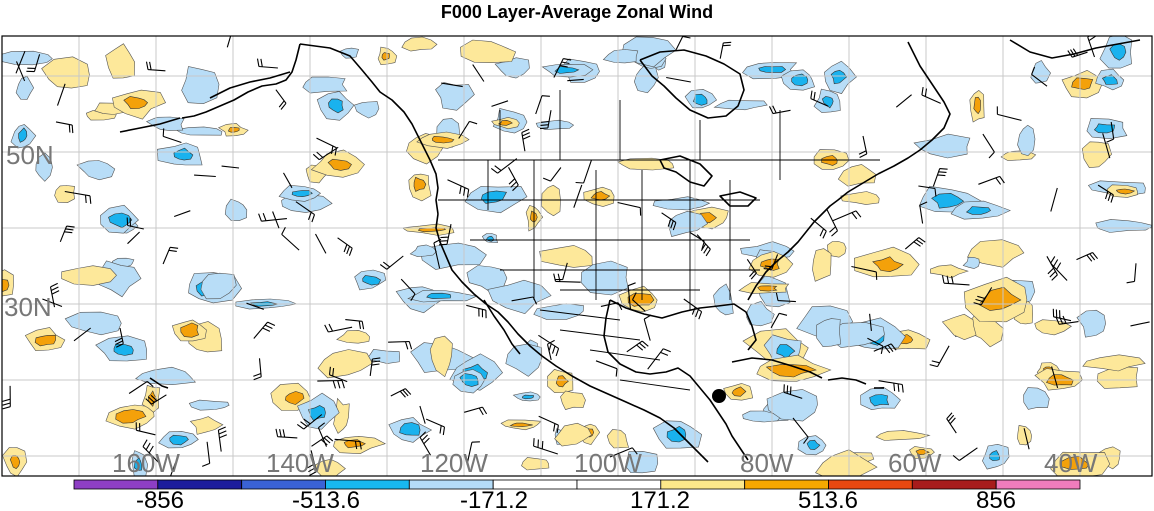 This screenshot has height=511, width=1154. Describe the element at coordinates (1071, 463) in the screenshot. I see `lon-label-40w: 40W` at that location.